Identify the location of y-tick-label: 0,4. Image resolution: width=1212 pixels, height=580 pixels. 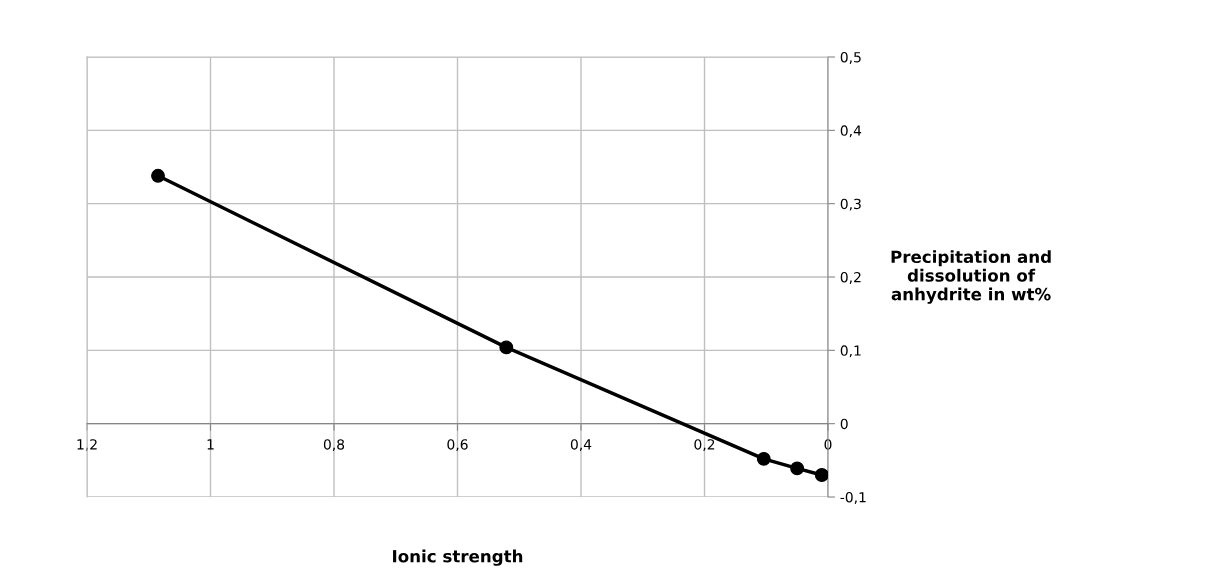
(851, 131).